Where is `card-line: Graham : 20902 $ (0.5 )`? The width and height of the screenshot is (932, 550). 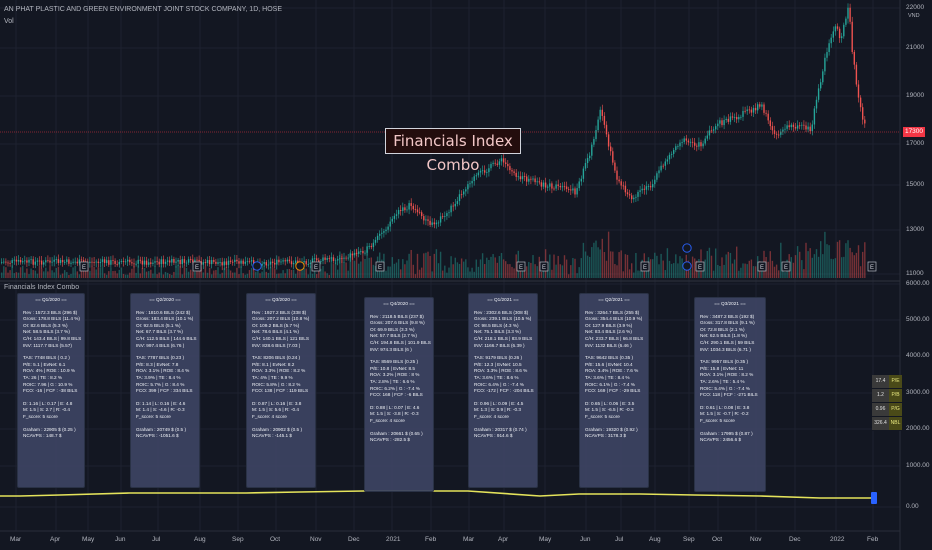
card-line: Graham : 20902 $ (0.5 ) is located at coordinates (277, 429).